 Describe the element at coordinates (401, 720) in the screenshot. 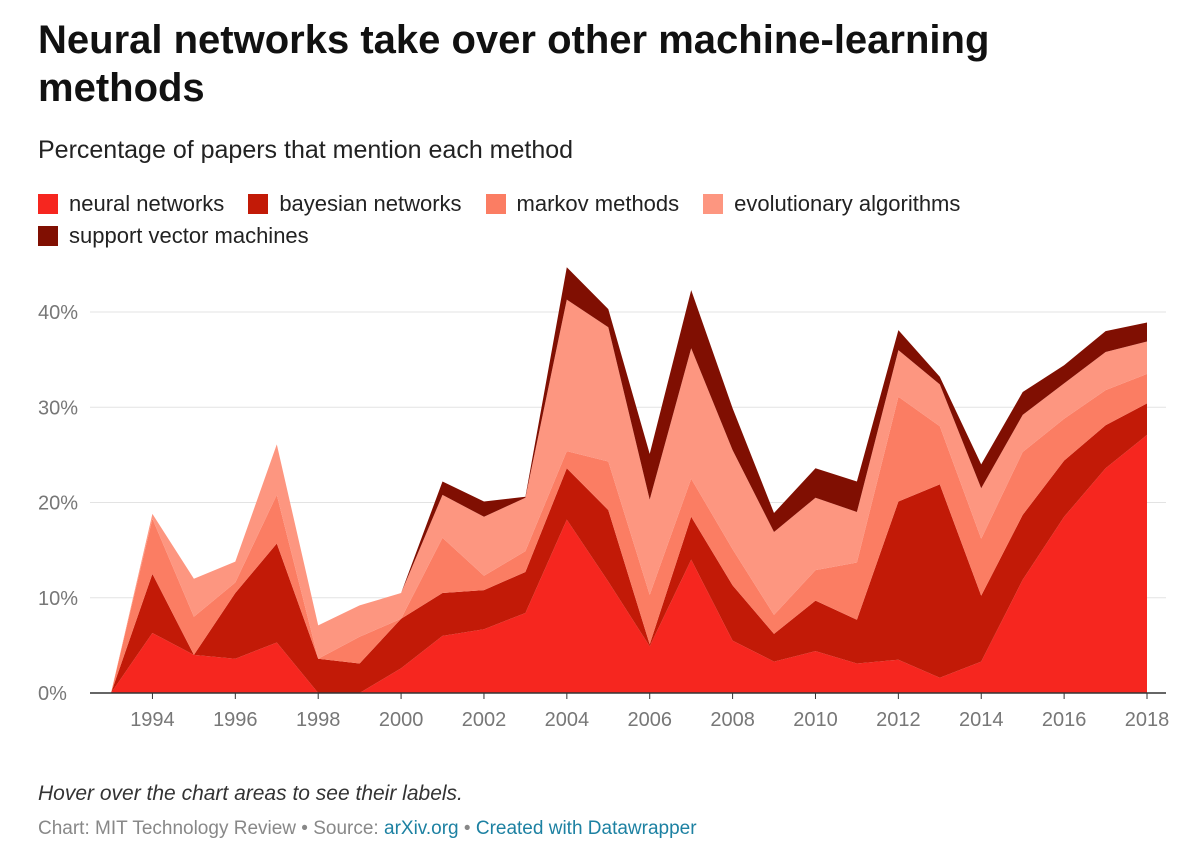

I see `x-tick-label: 2000` at that location.